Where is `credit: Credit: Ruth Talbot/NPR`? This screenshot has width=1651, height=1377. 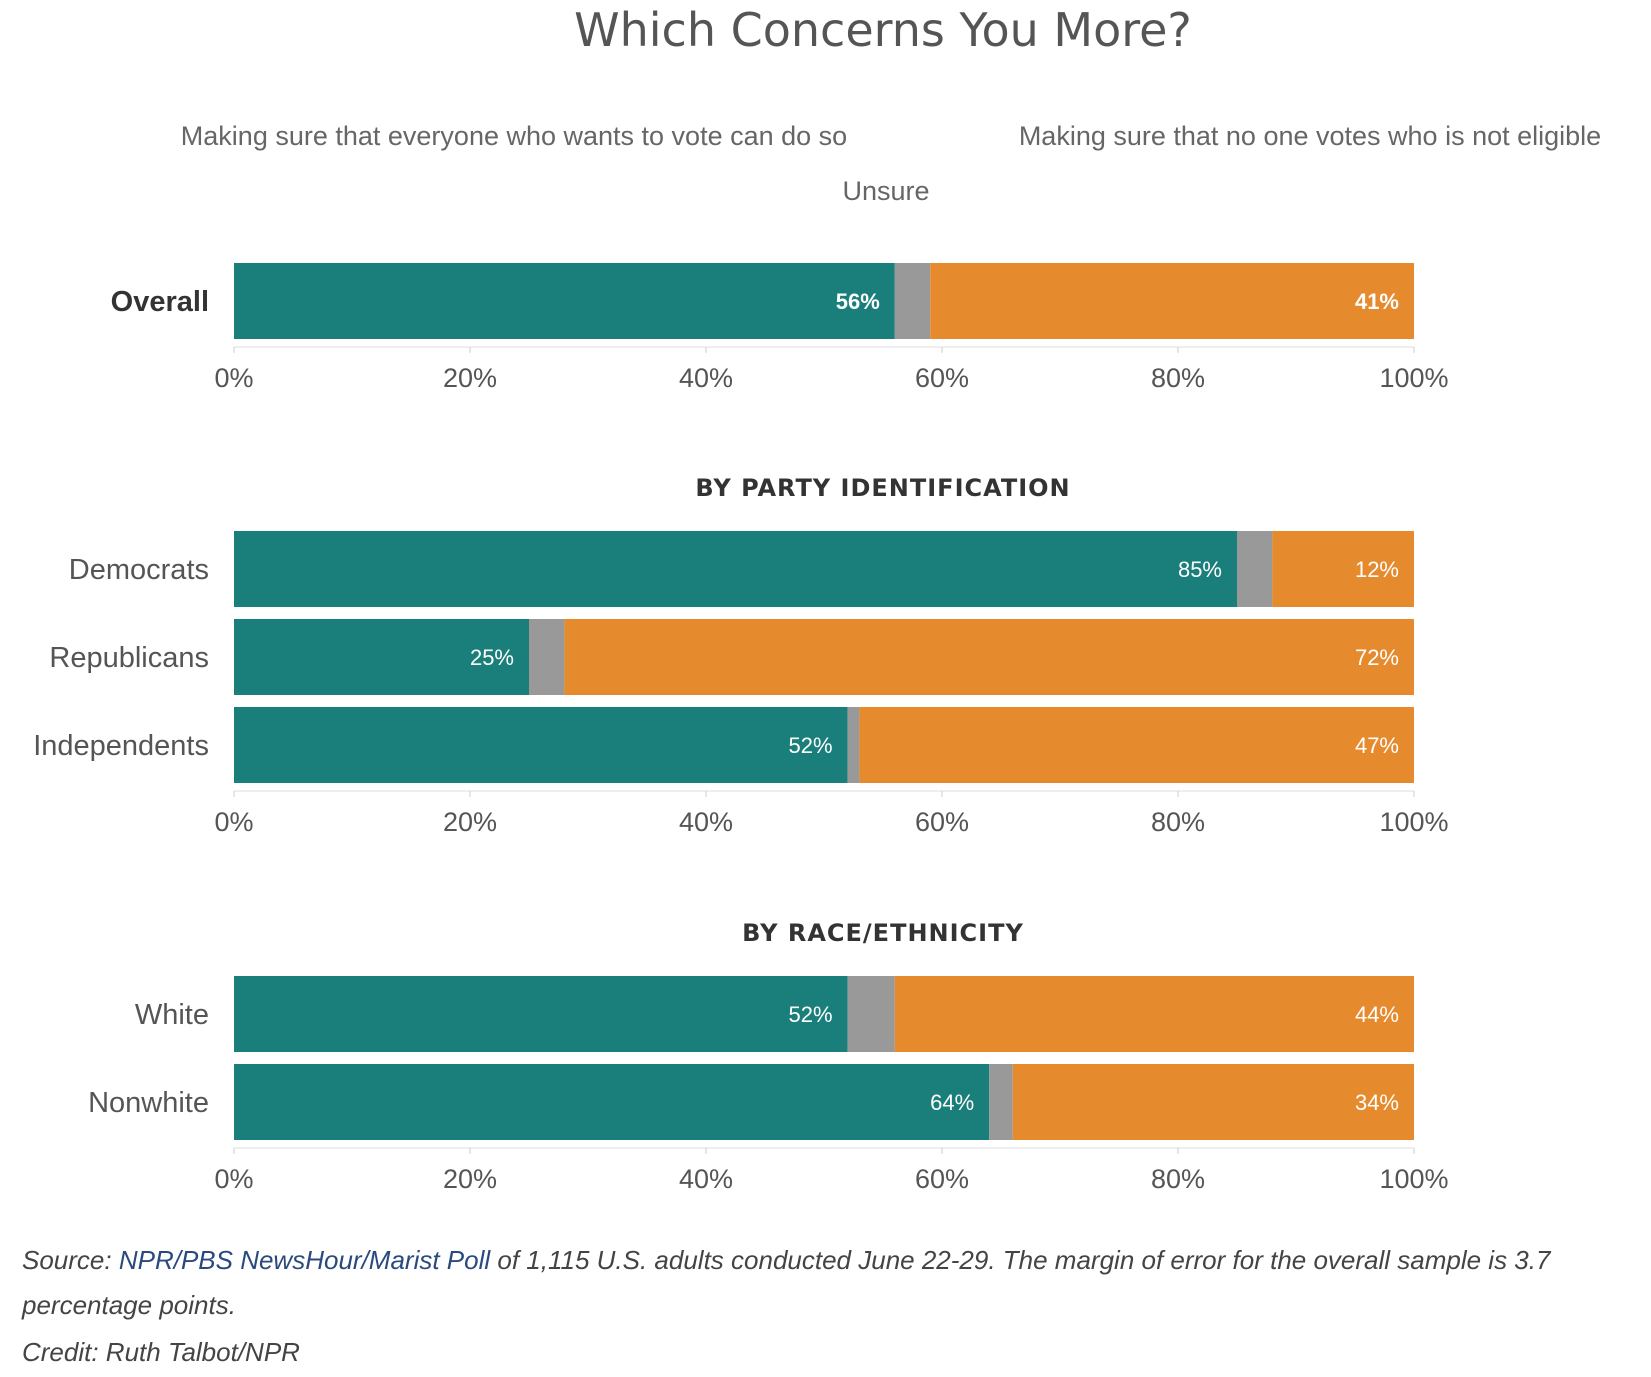
credit: Credit: Ruth Talbot/NPR is located at coordinates (161, 1352).